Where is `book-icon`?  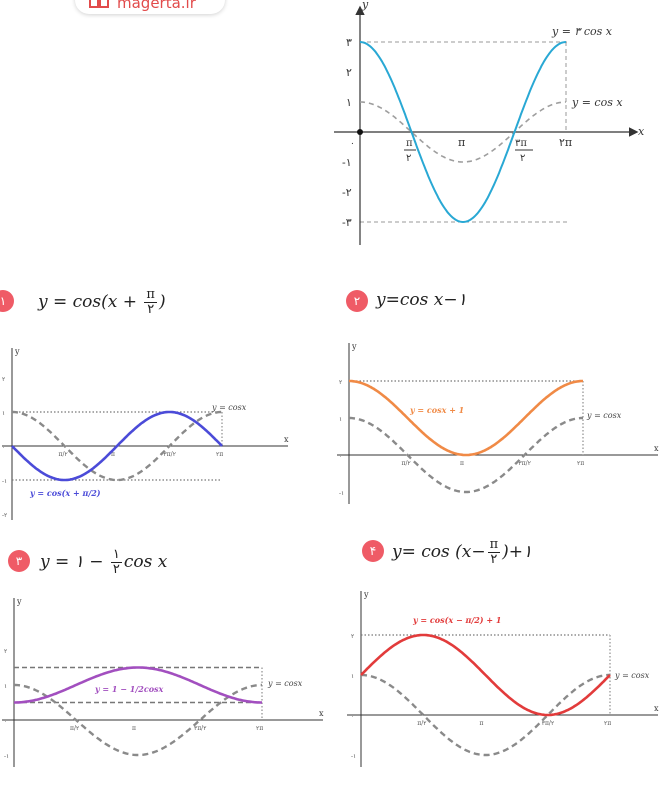
book-icon is located at coordinates (99, 4).